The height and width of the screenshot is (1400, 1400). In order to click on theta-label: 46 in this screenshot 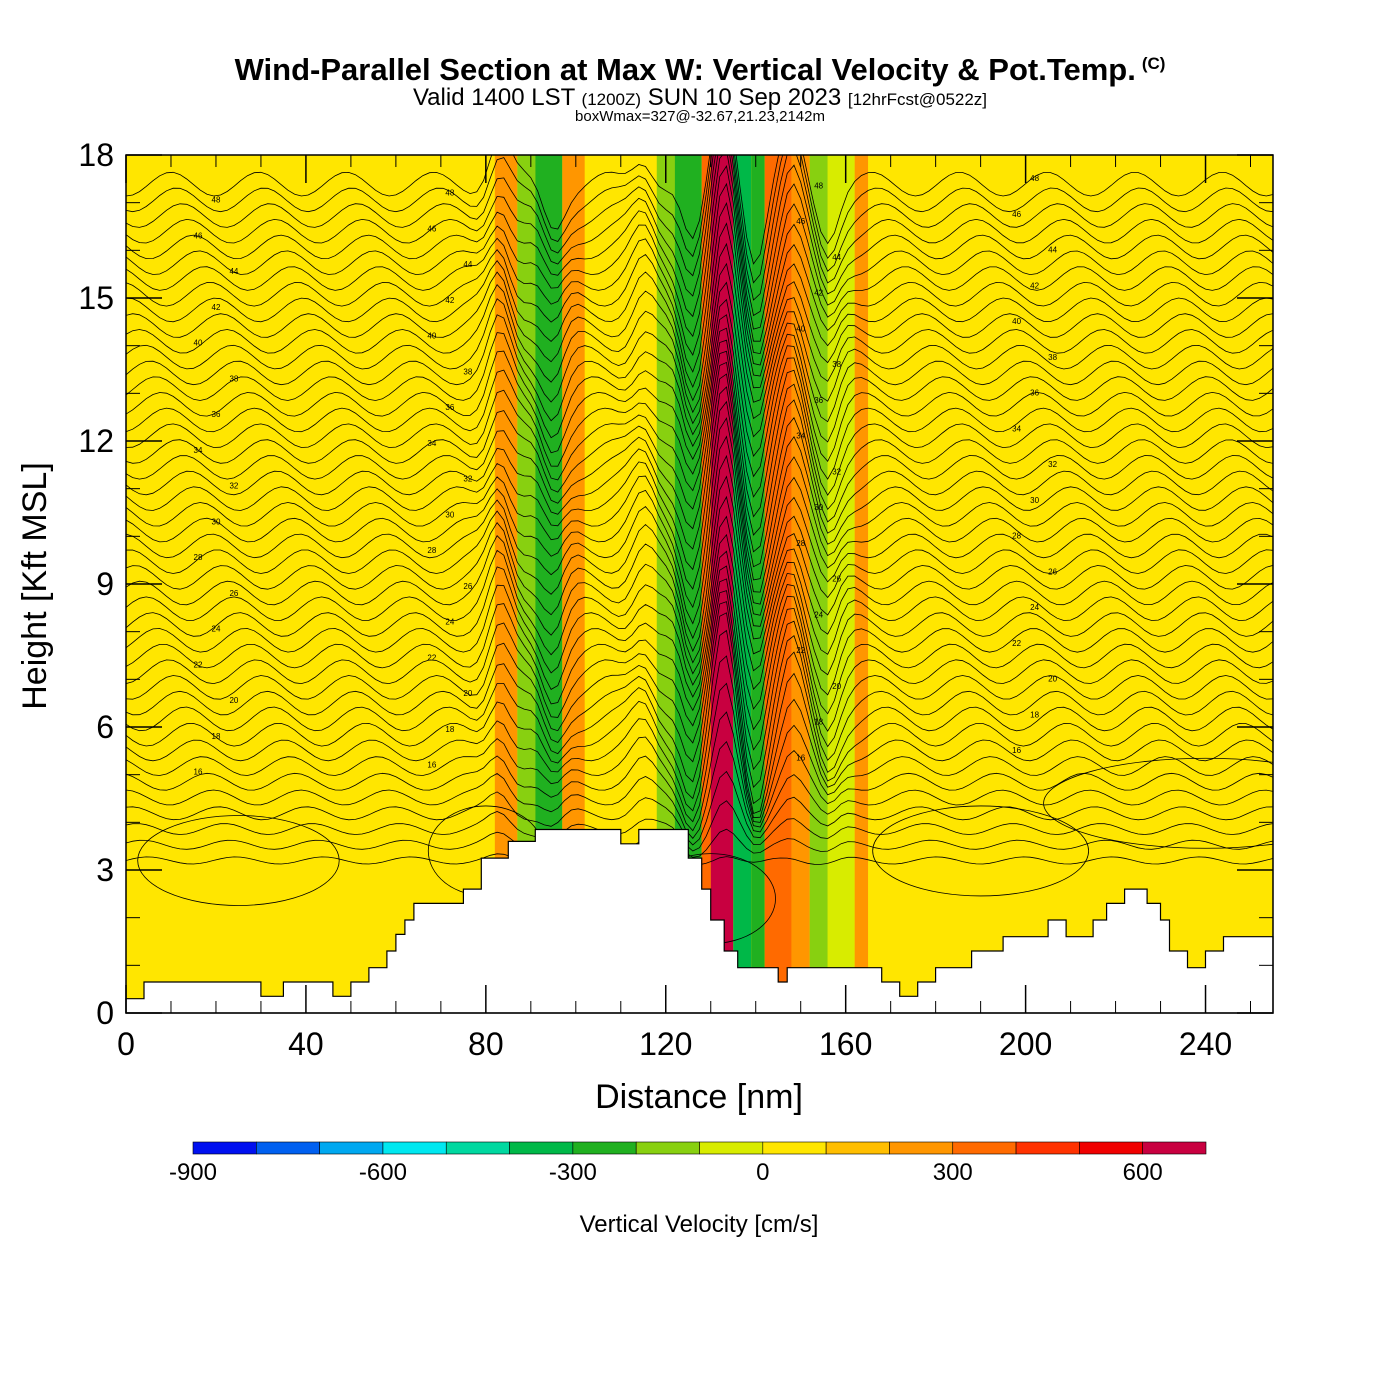, I will do `click(1016, 214)`.